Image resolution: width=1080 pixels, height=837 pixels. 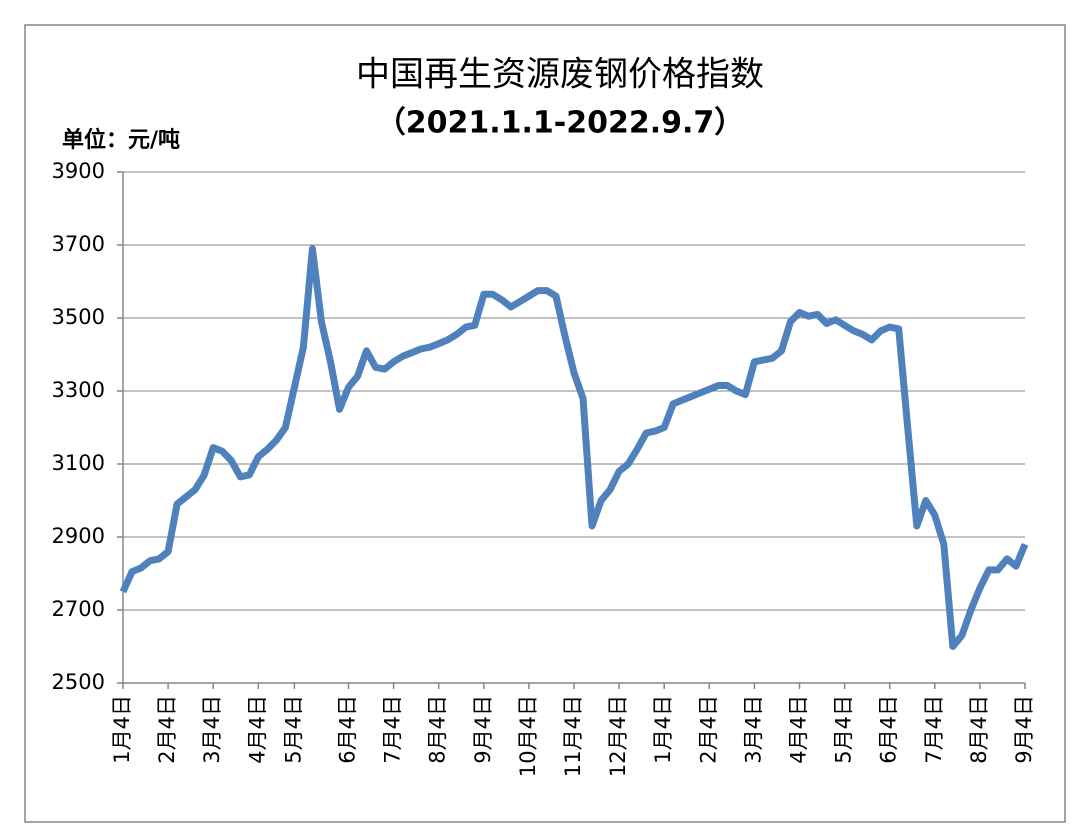 What do you see at coordinates (78, 244) in the screenshot?
I see `y-tick-label: 3700` at bounding box center [78, 244].